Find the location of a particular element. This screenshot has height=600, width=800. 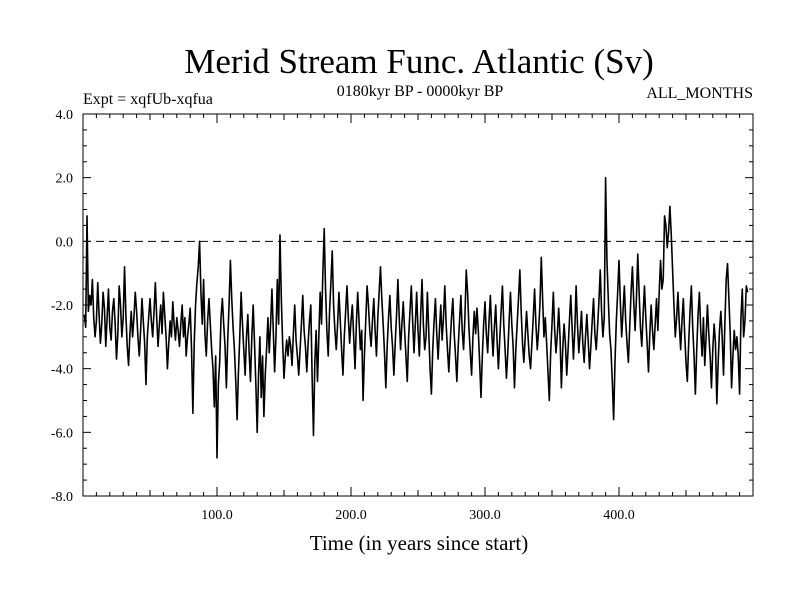

y-tick-label: 2.0 is located at coordinates (65, 179).